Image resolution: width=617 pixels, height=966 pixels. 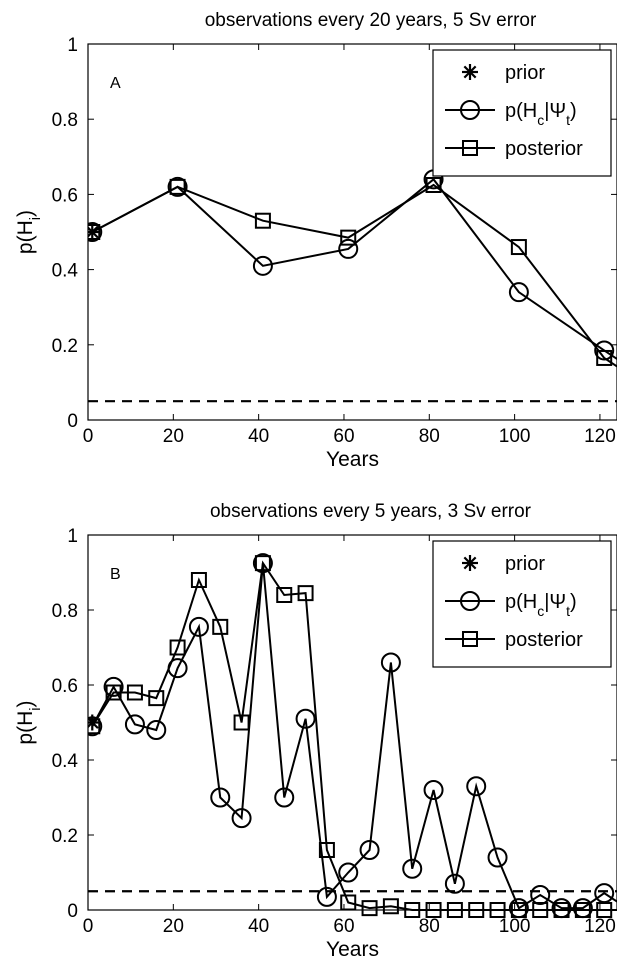 What do you see at coordinates (115, 574) in the screenshot?
I see `panel-letter: B` at bounding box center [115, 574].